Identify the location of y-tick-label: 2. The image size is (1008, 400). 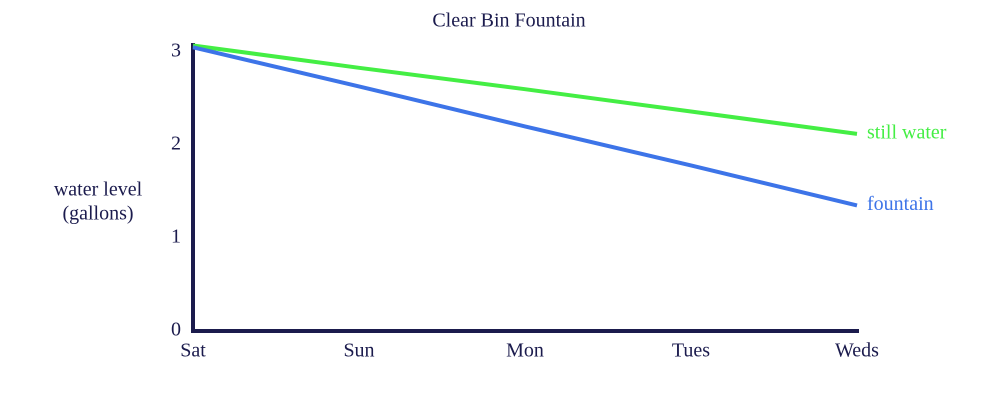
(176, 144).